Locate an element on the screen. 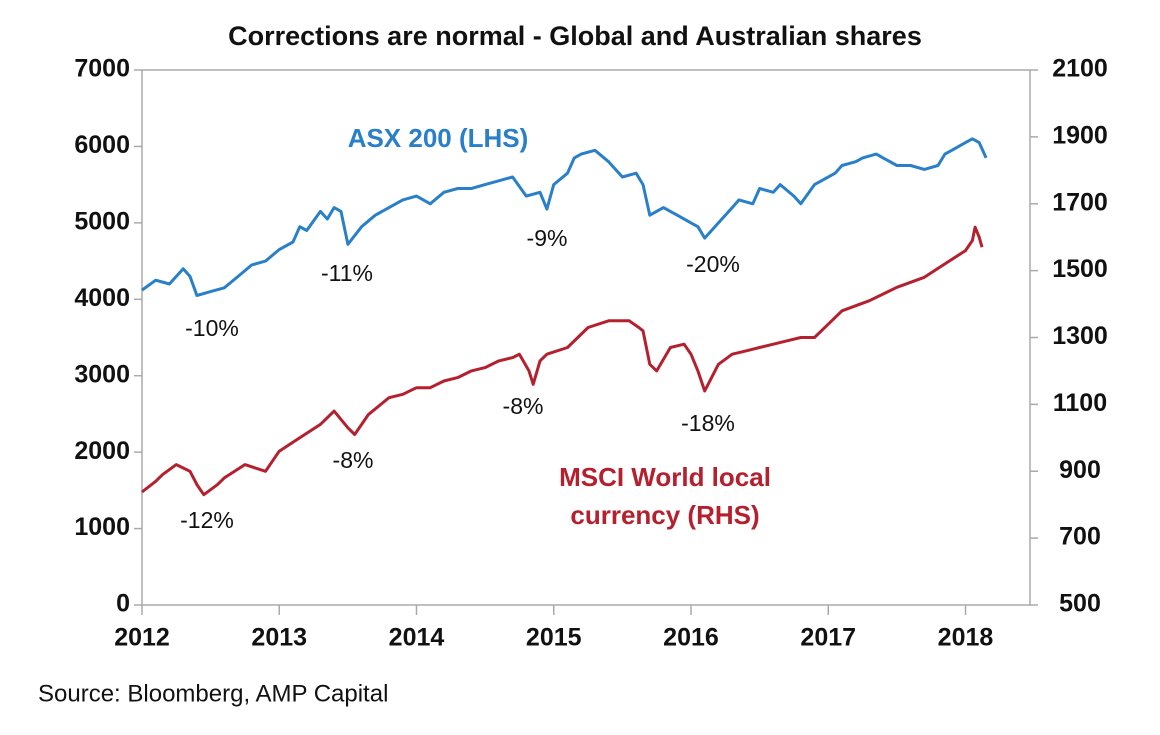  annotation: -10% is located at coordinates (212, 328).